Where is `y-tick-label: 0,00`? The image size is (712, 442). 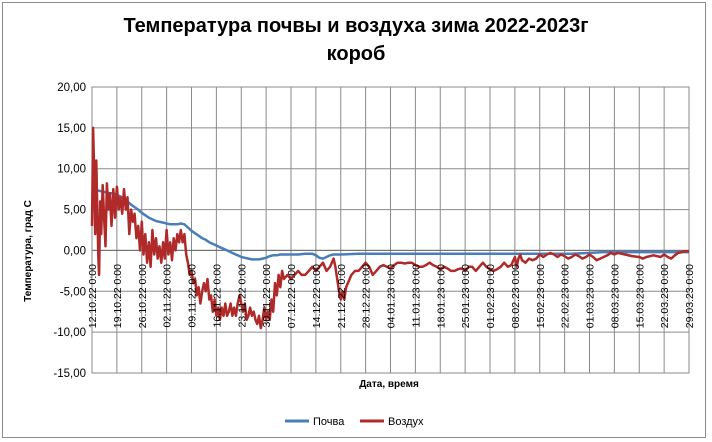 y-tick-label: 0,00 is located at coordinates (75, 251).